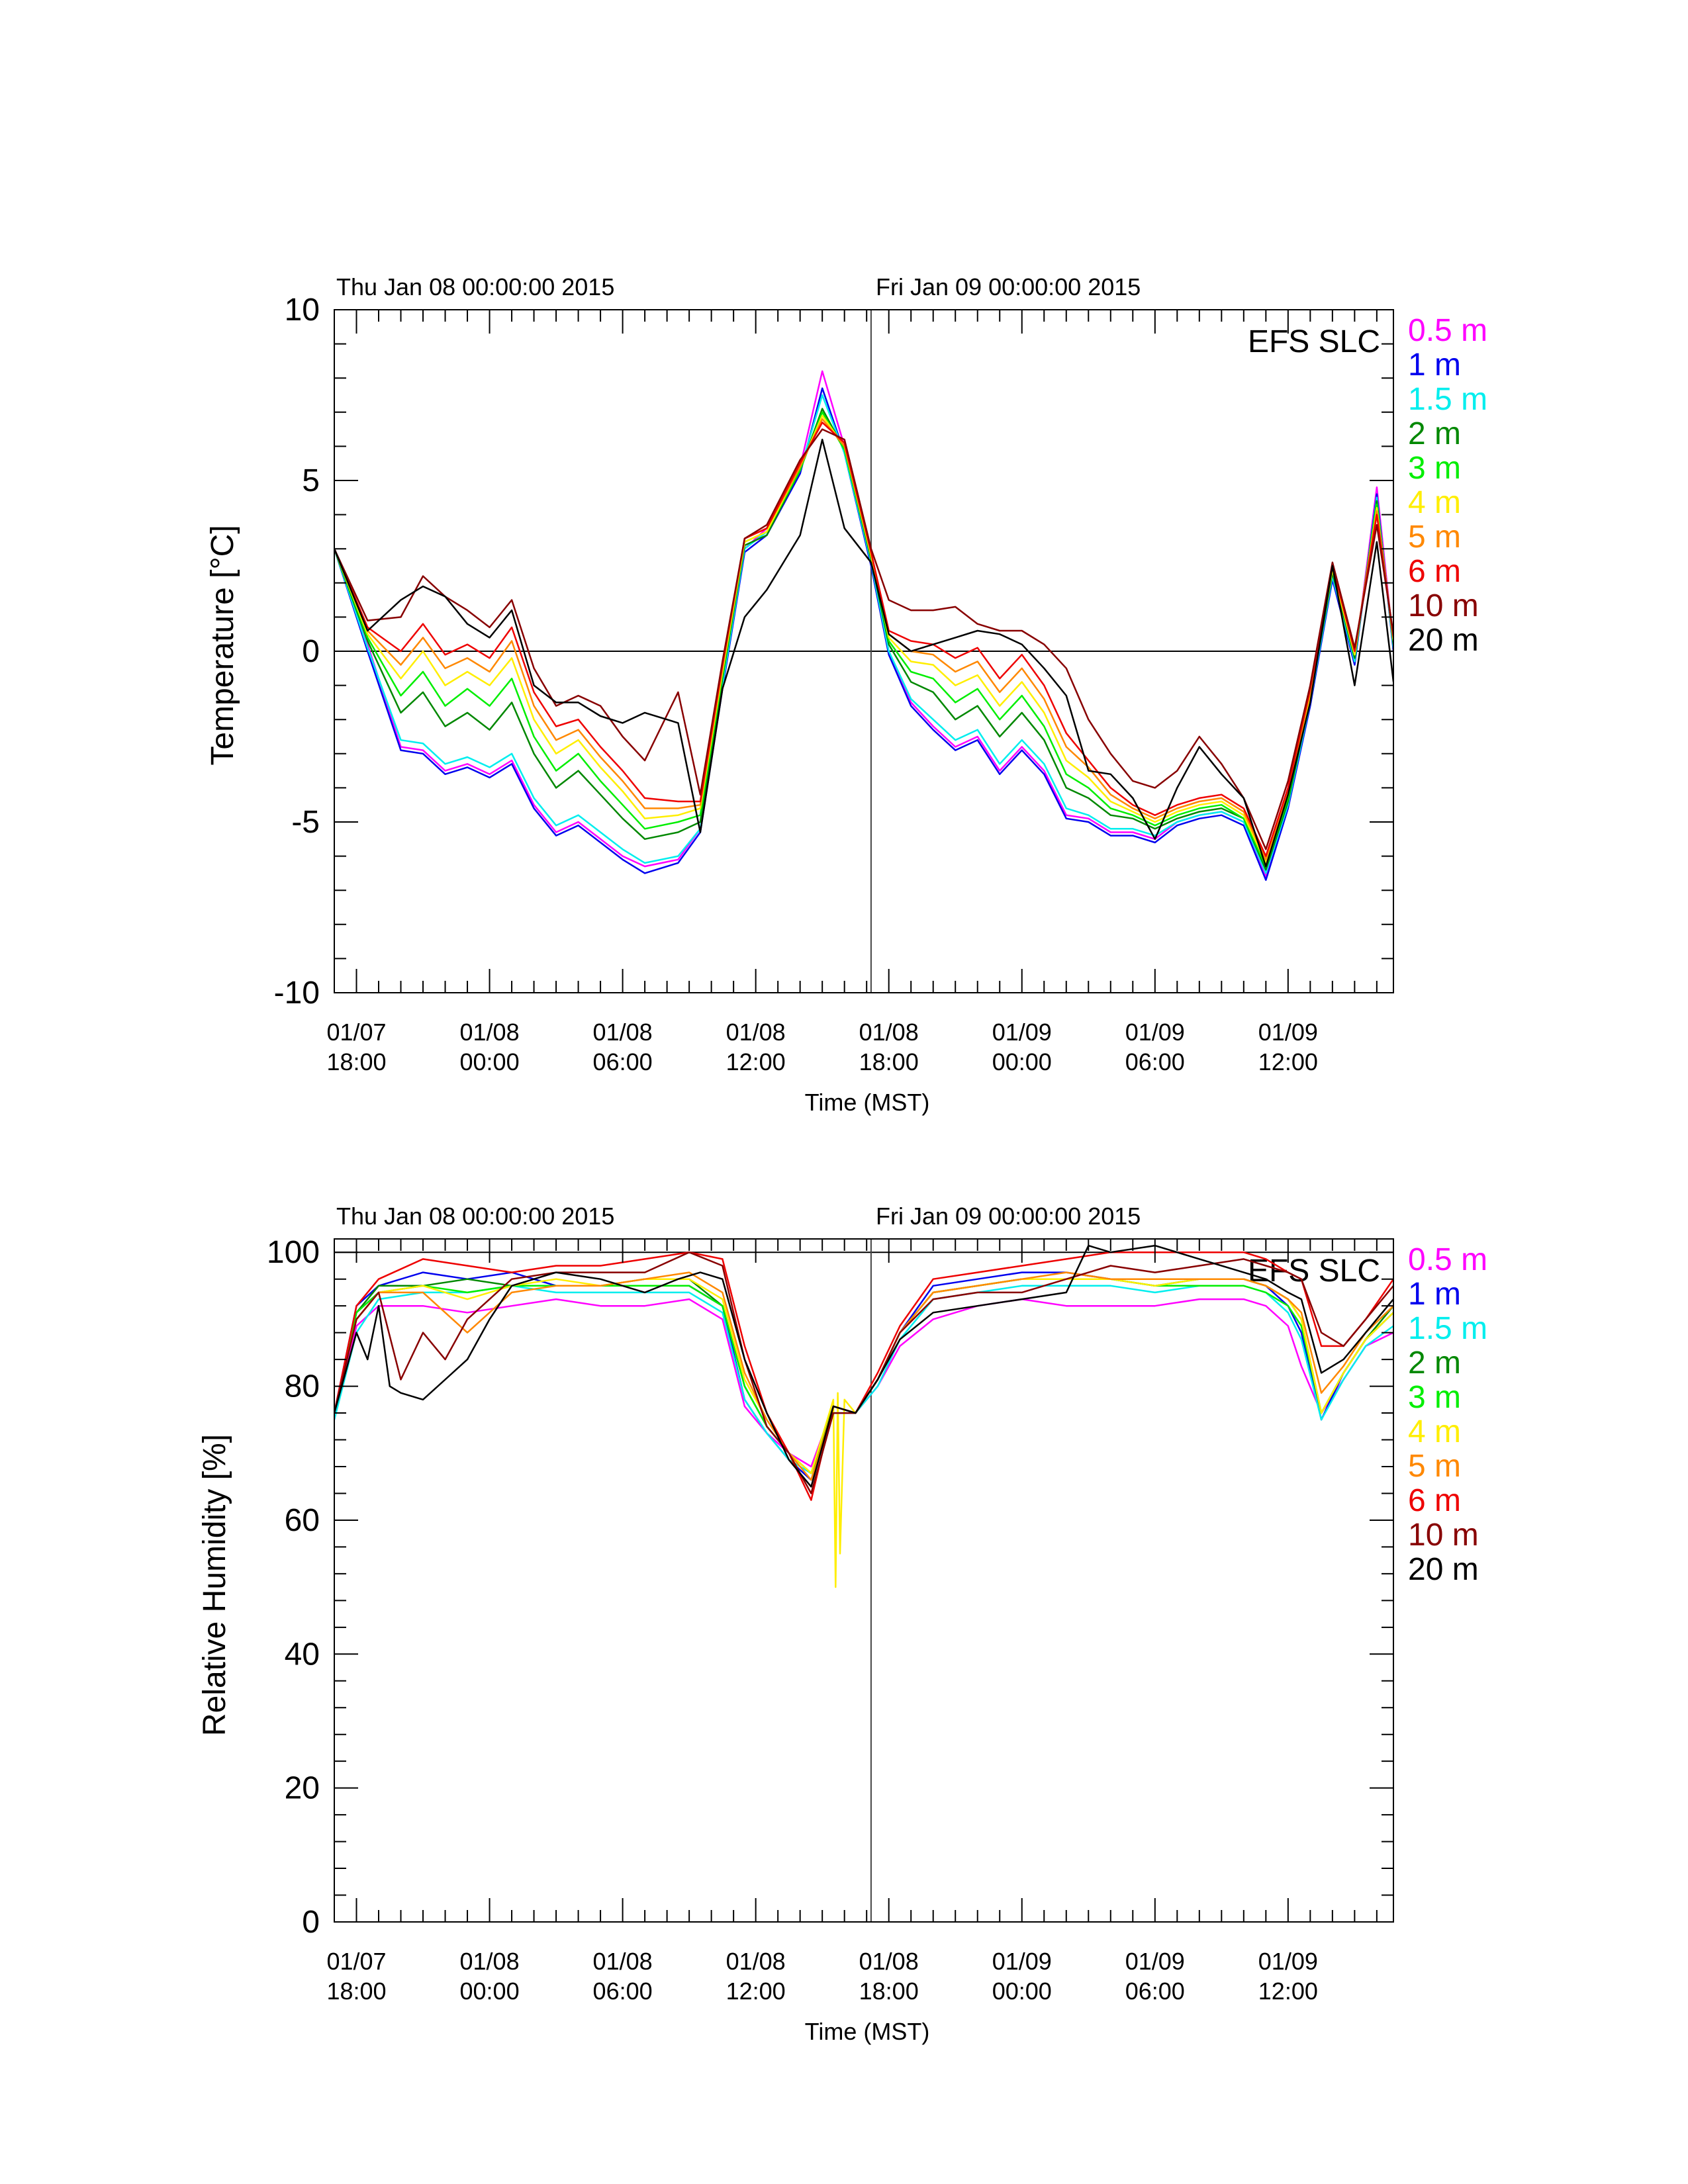  What do you see at coordinates (302, 1521) in the screenshot?
I see `humidity-y-tick-label: 60` at bounding box center [302, 1521].